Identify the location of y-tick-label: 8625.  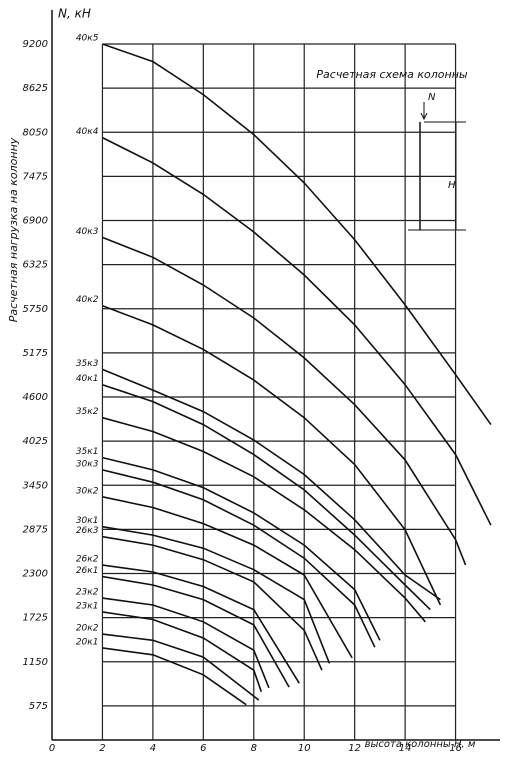
(35, 88).